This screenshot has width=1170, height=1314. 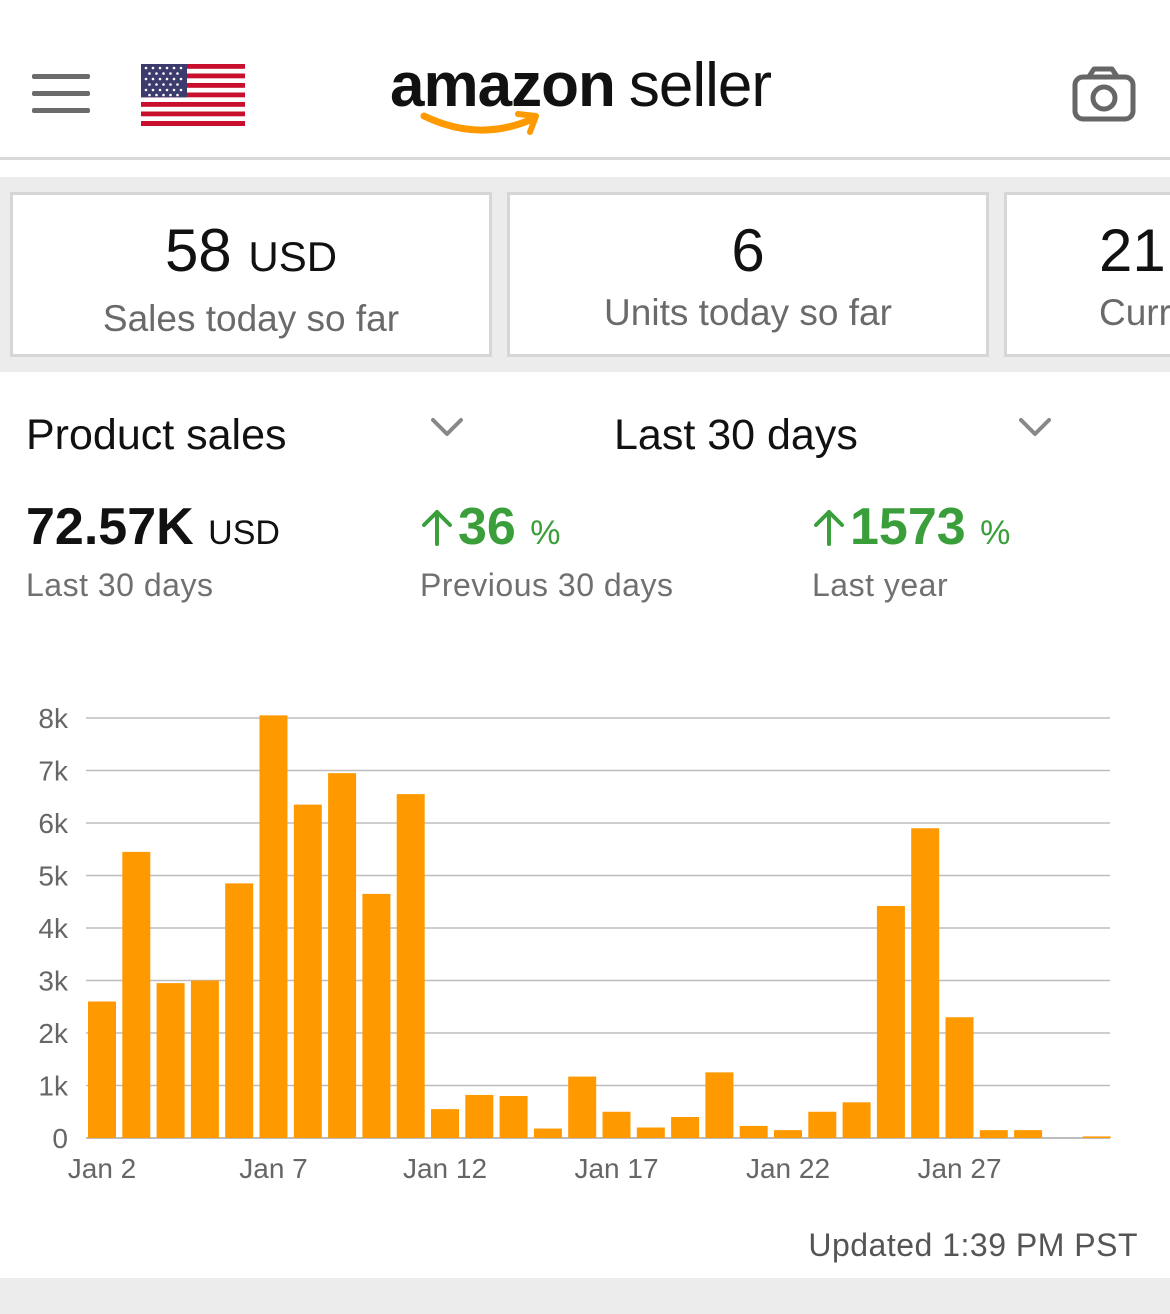 I want to click on kpi-label: Curr, so click(x=1134, y=312).